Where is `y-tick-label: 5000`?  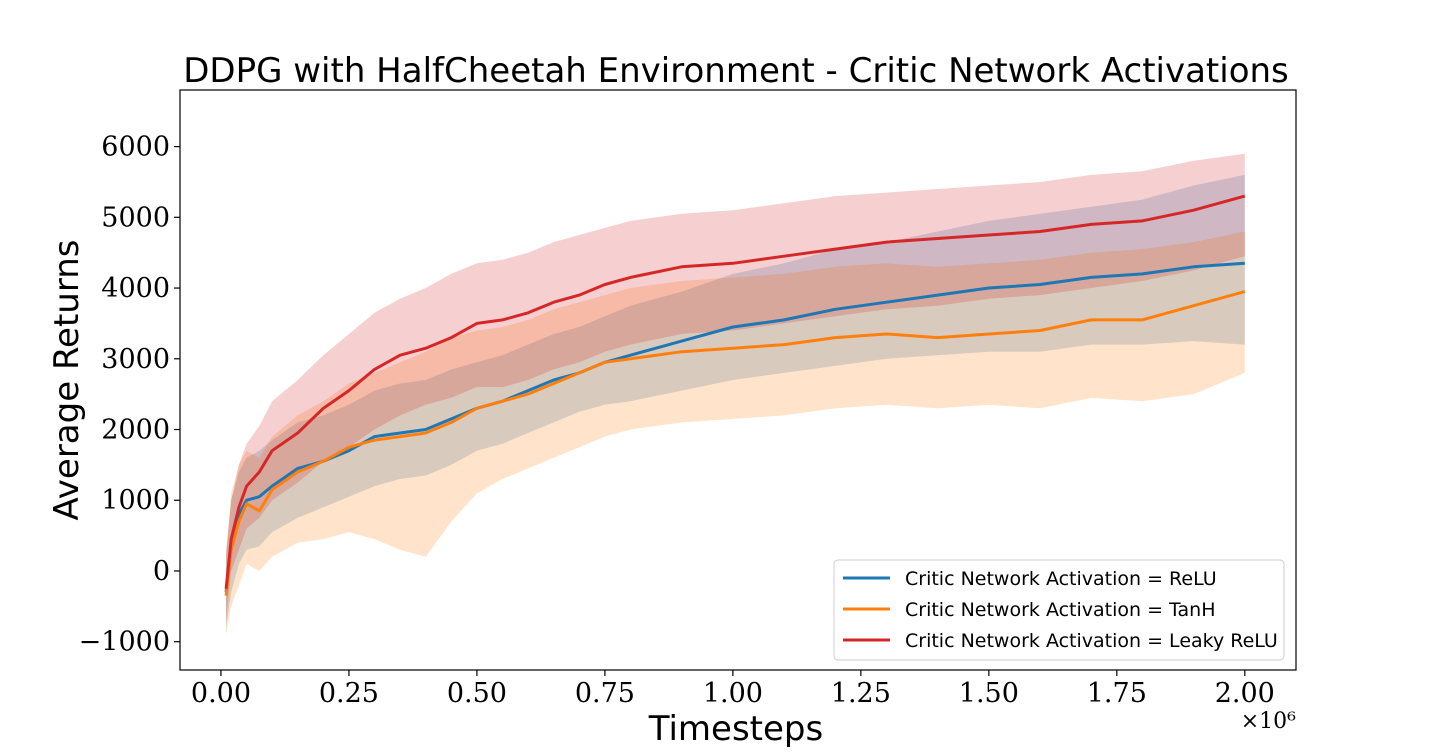 y-tick-label: 5000 is located at coordinates (135, 217).